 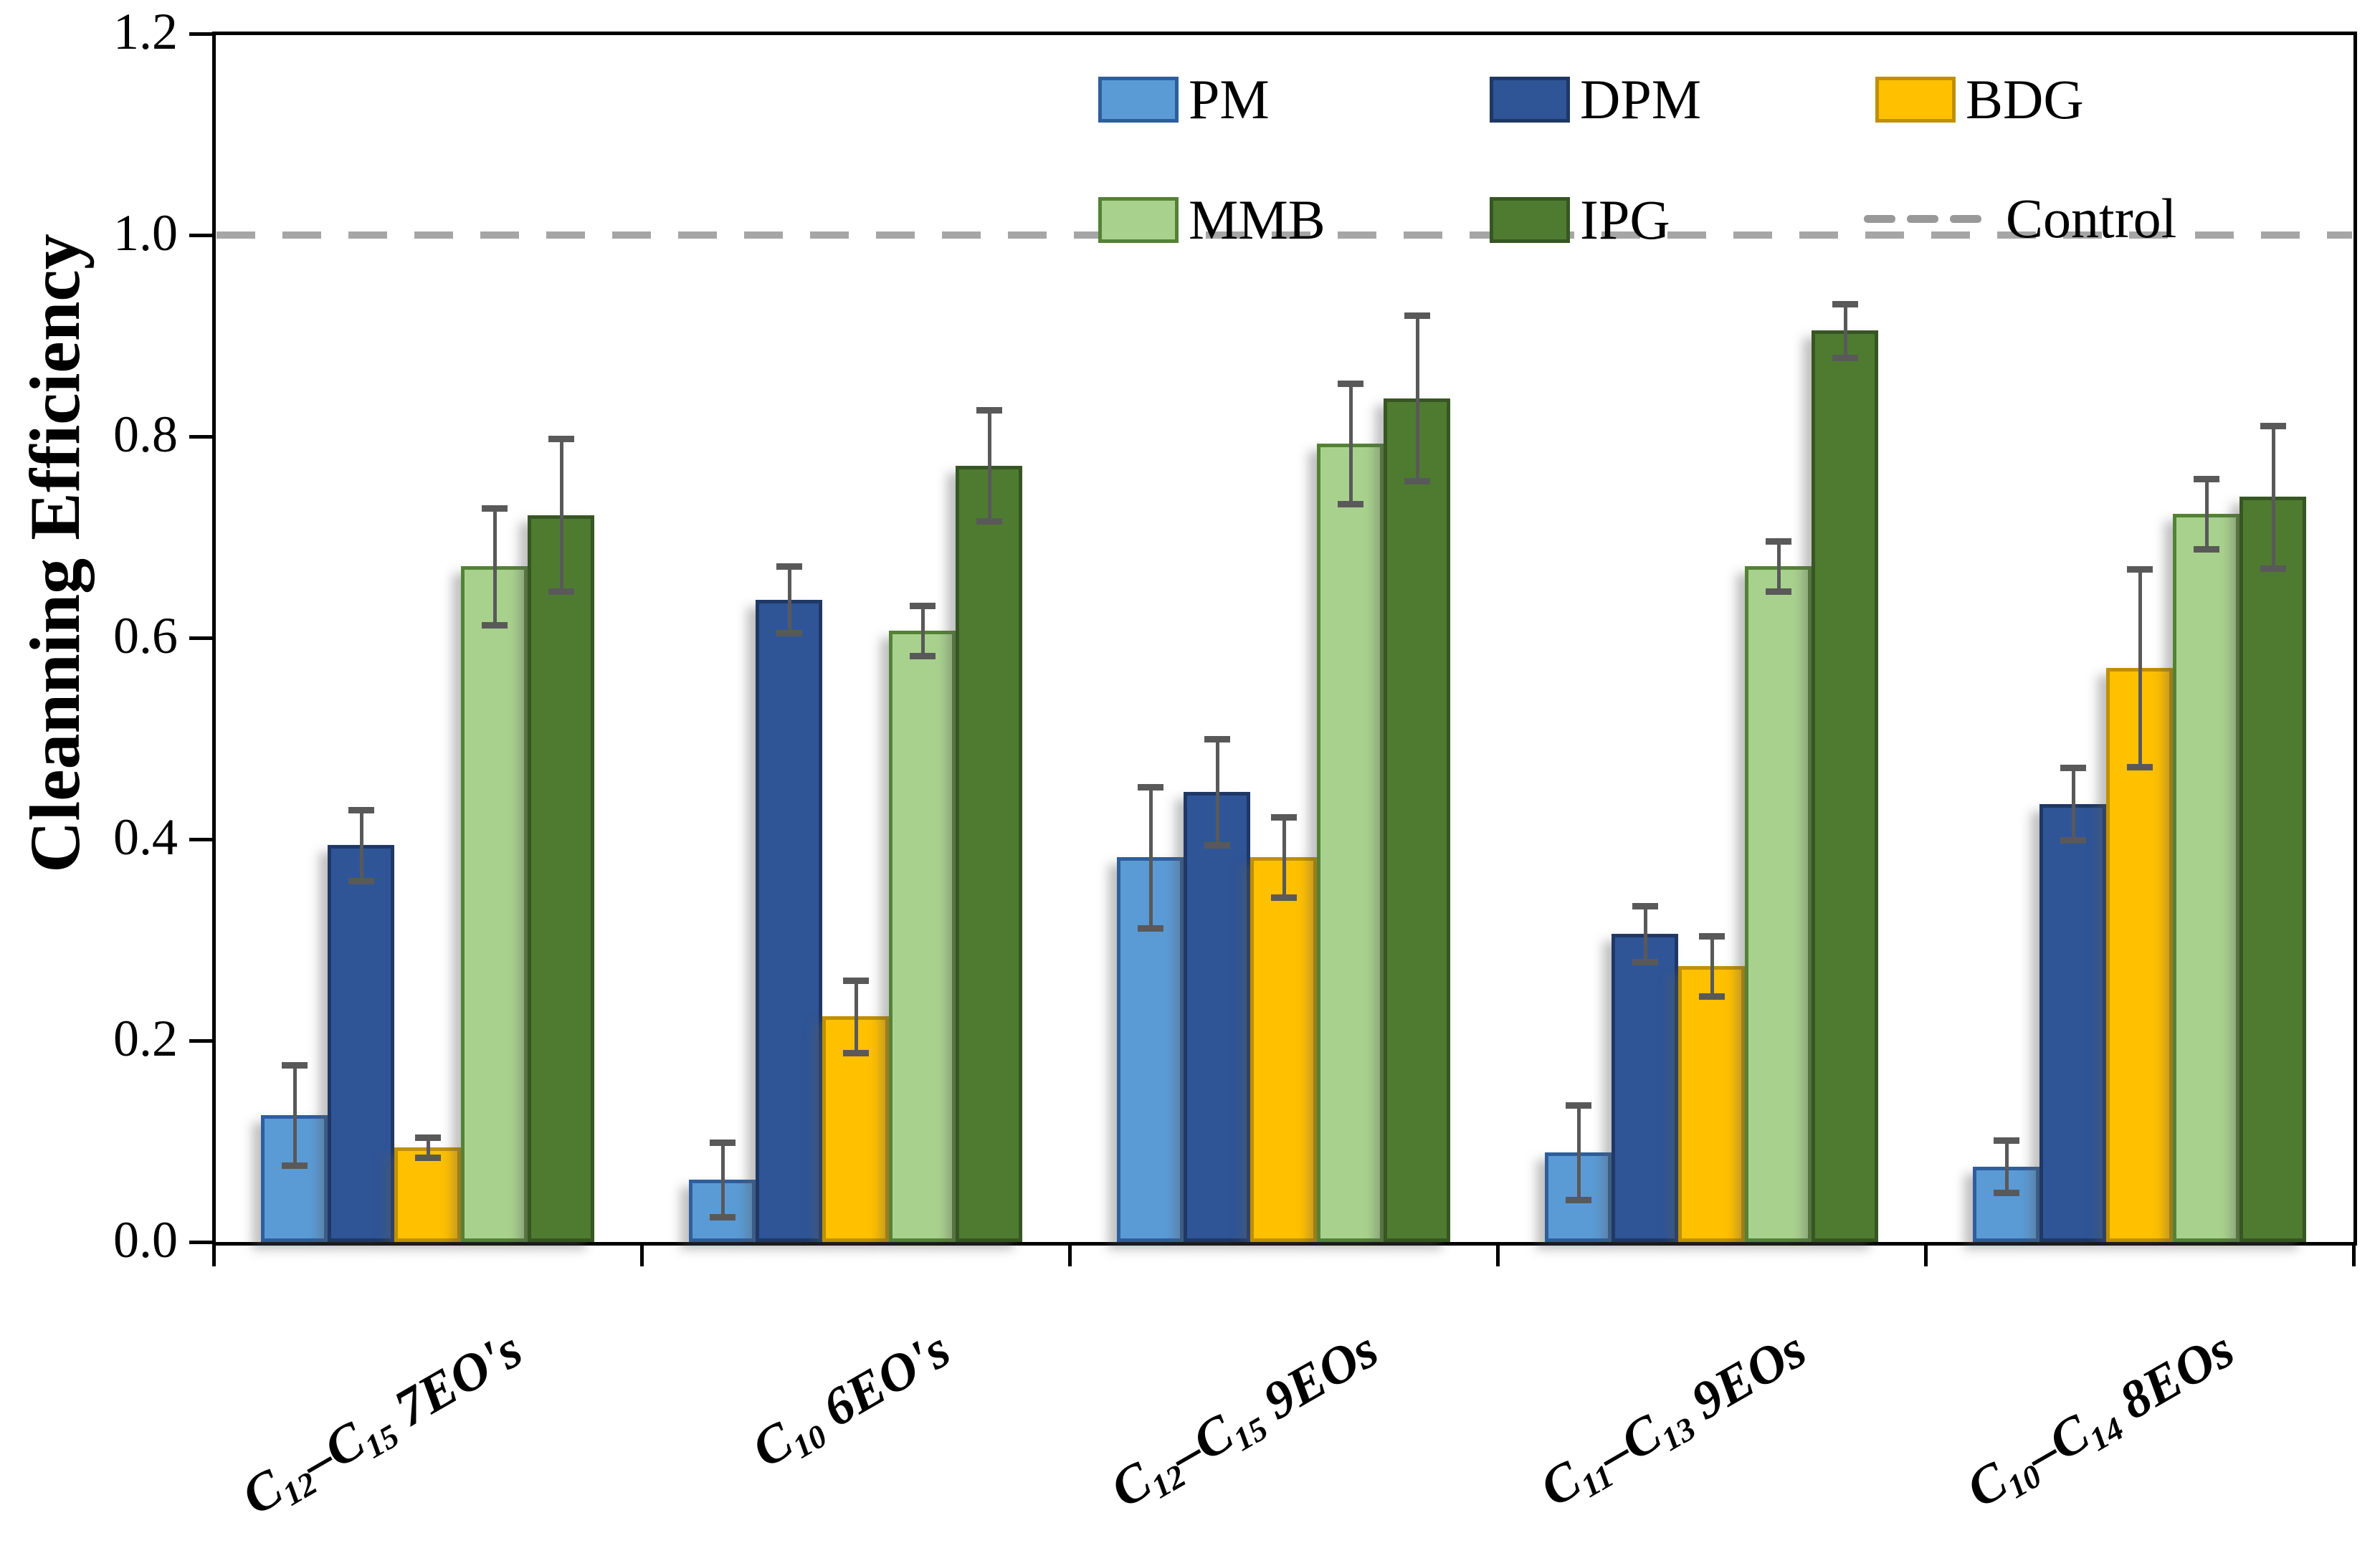 I want to click on subscript: 13, so click(x=1678, y=1433).